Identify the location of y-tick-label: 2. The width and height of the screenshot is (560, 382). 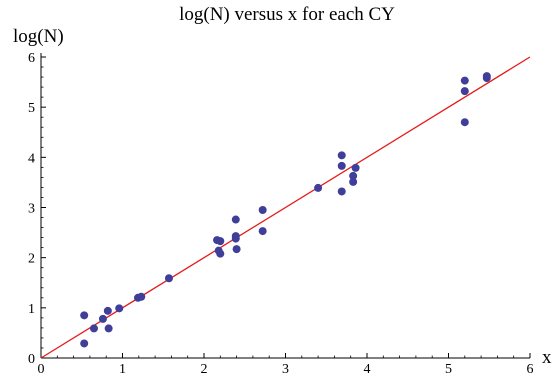
(31, 259).